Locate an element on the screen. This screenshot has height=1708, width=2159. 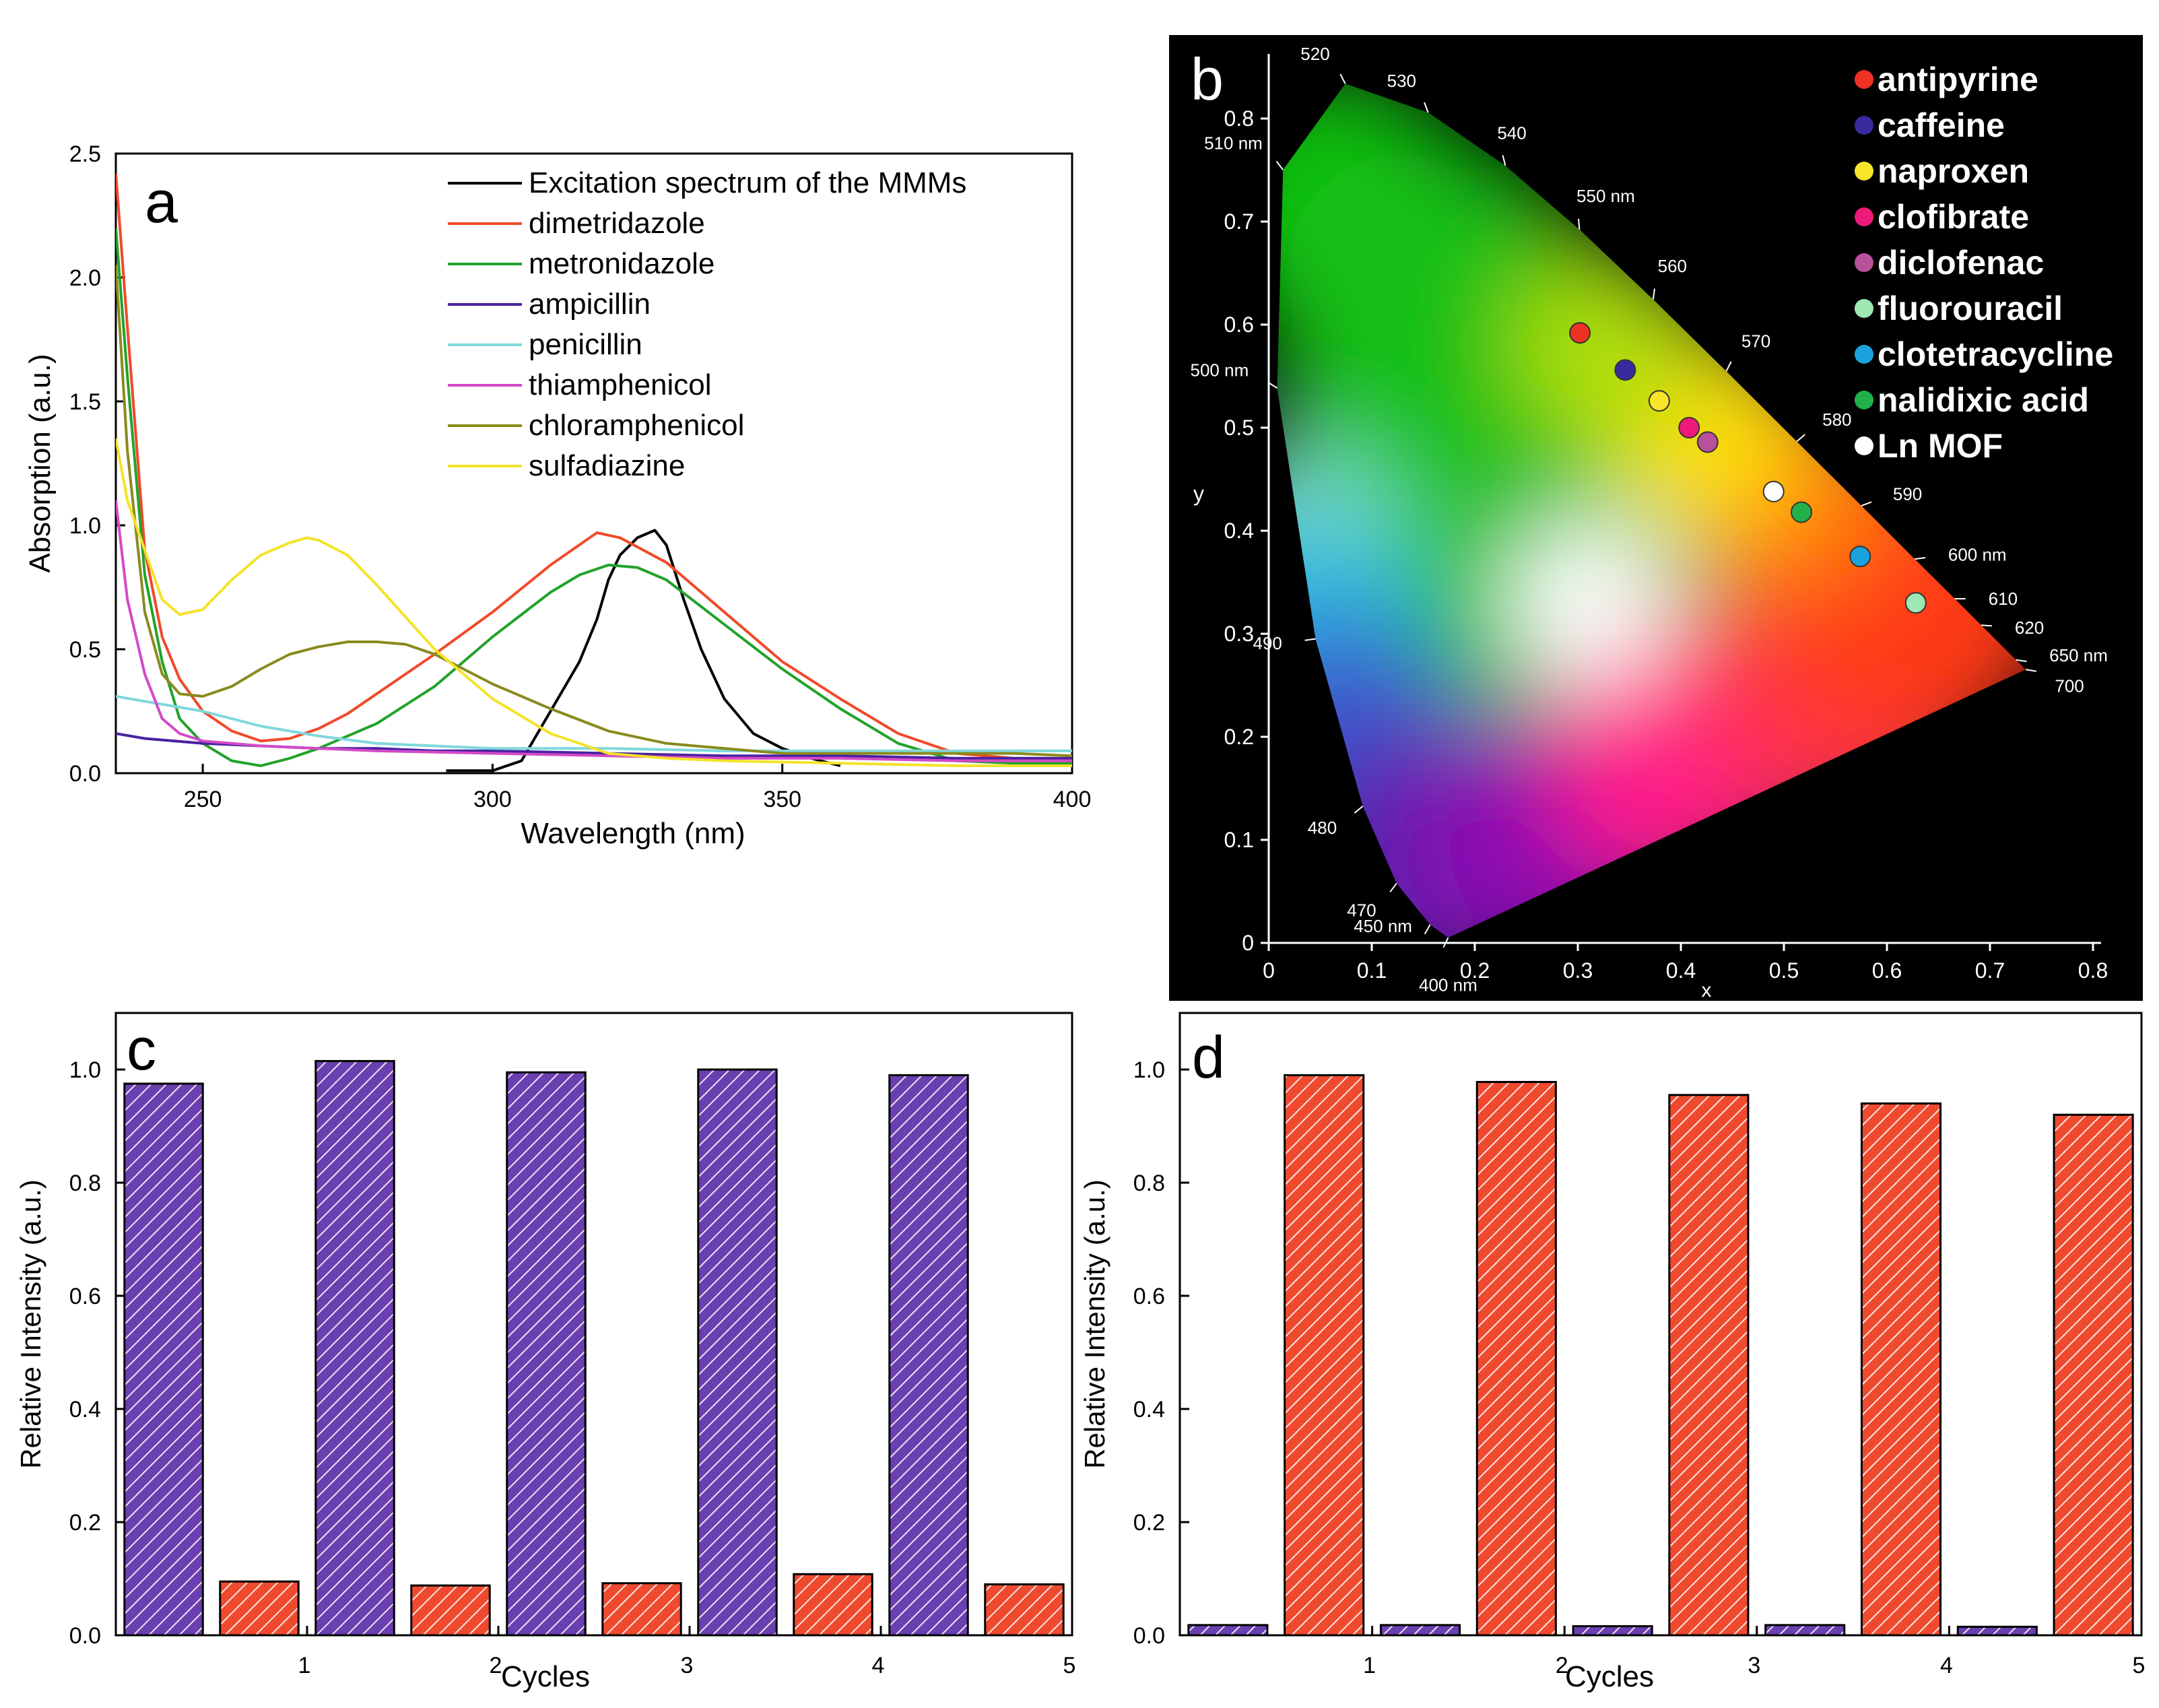
x-tick-label: 350 is located at coordinates (782, 799).